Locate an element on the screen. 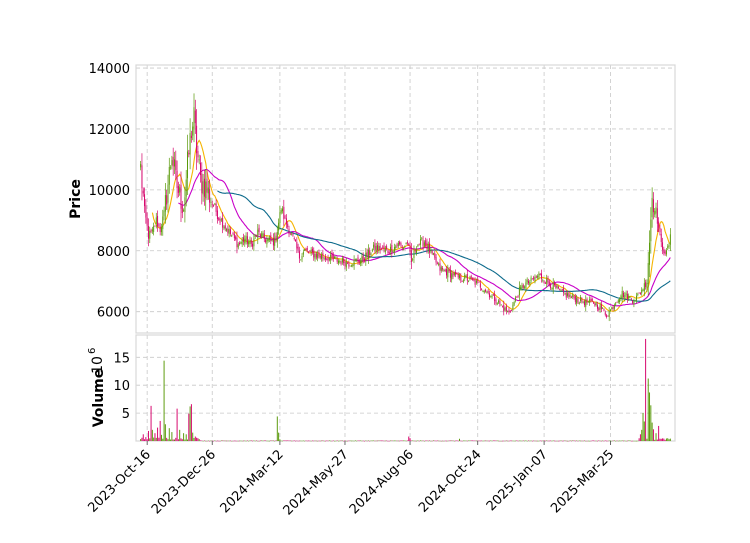  volume-tick-label: 5 is located at coordinates (126, 414).